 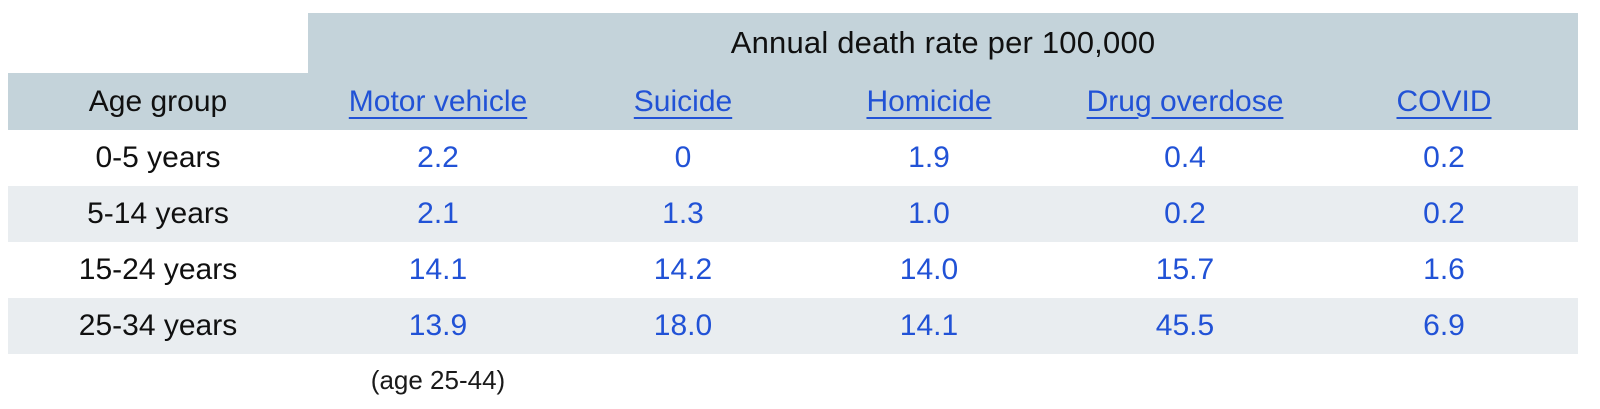 What do you see at coordinates (1185, 325) in the screenshot?
I see `drug-overdose-value: 45.5` at bounding box center [1185, 325].